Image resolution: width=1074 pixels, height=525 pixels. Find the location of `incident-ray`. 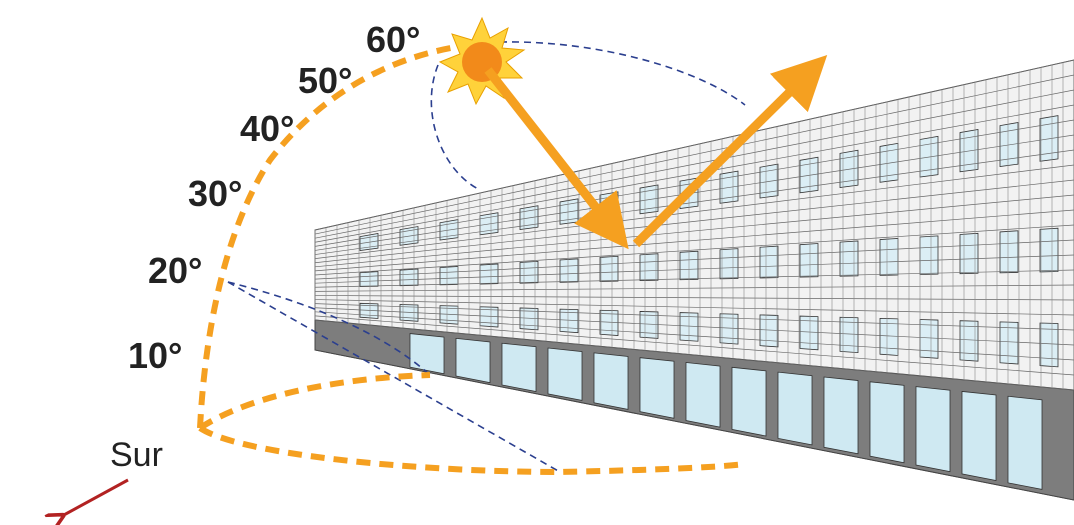

incident-ray is located at coordinates (556, 158).